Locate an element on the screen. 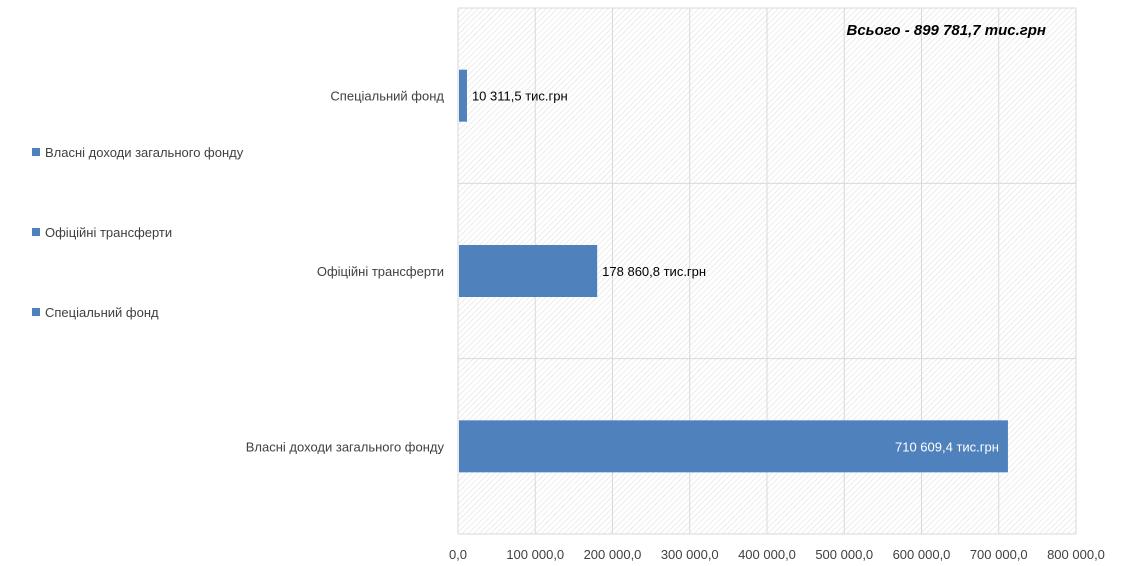 The width and height of the screenshot is (1130, 566). data-label: 178 860,8 тис.грн is located at coordinates (654, 271).